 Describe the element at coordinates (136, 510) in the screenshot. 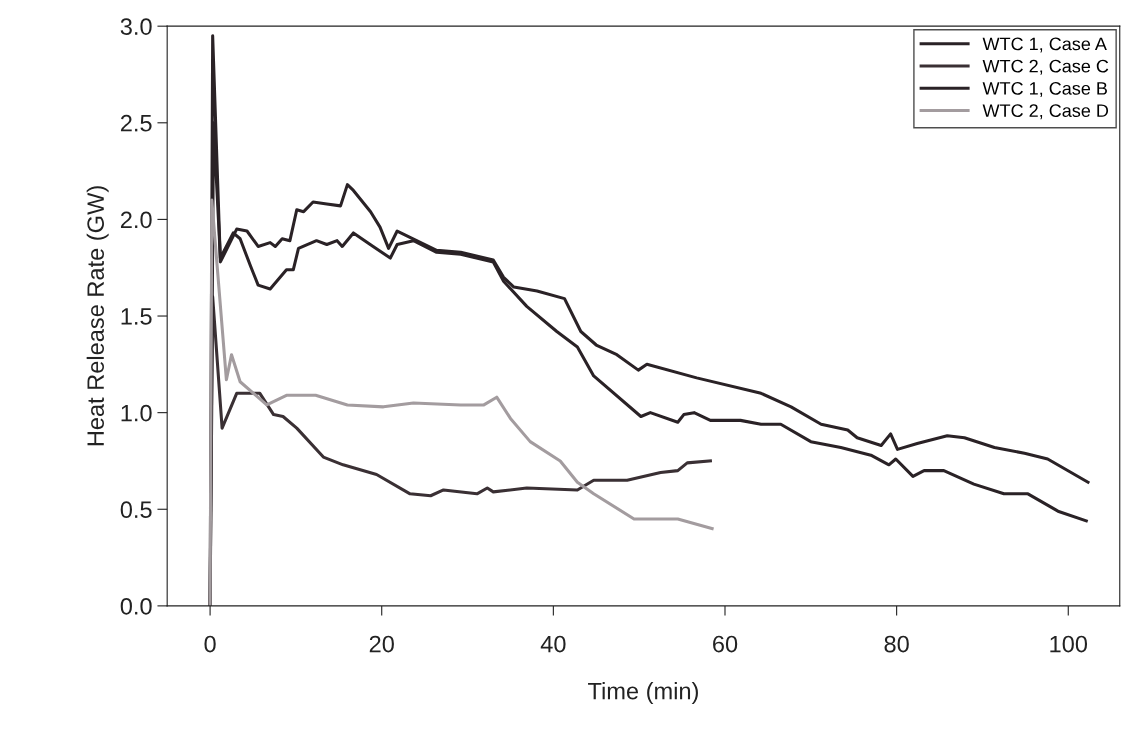

I see `y-tick-label: 0.5` at that location.